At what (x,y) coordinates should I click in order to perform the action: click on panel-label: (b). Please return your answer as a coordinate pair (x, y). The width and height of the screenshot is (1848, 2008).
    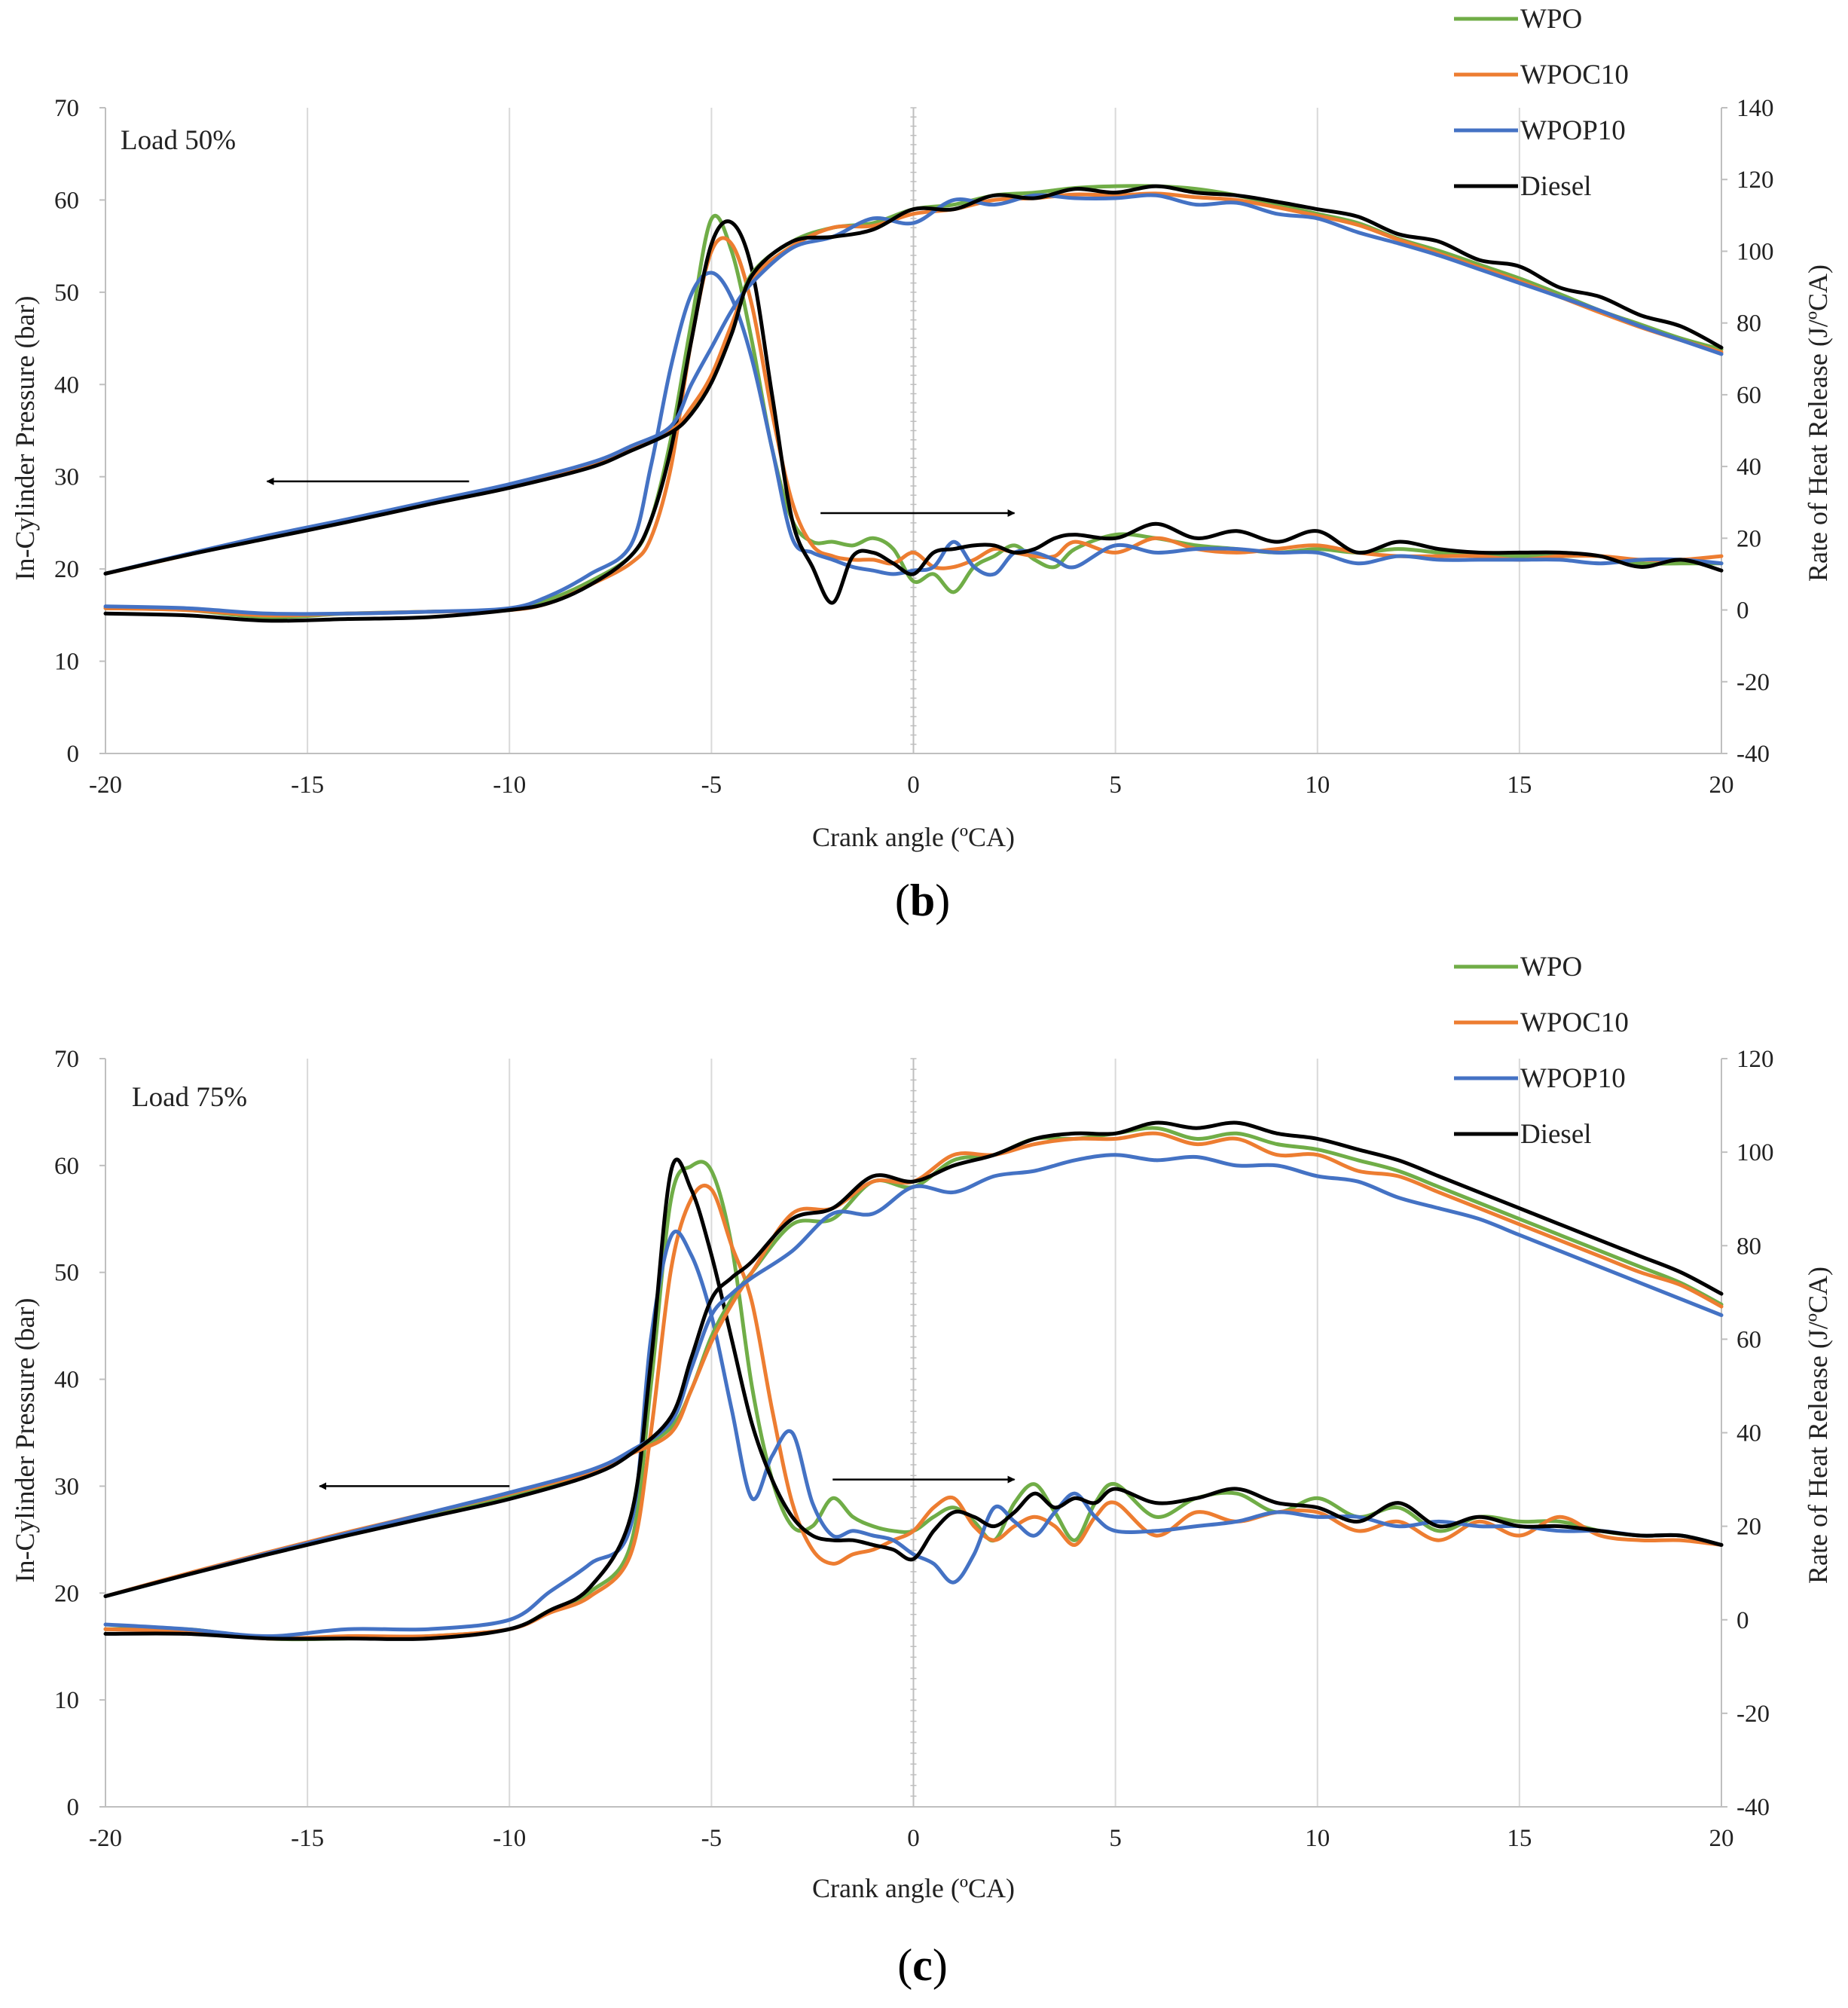
    Looking at the image, I should click on (922, 901).